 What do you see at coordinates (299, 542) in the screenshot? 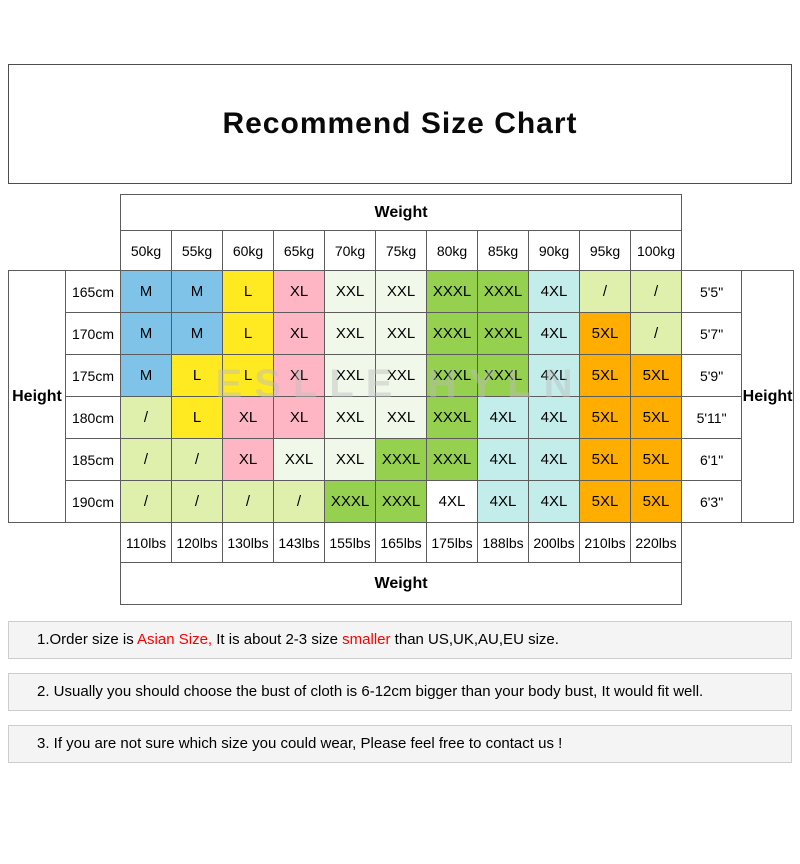
I see `lbs-footer: 143lbs` at bounding box center [299, 542].